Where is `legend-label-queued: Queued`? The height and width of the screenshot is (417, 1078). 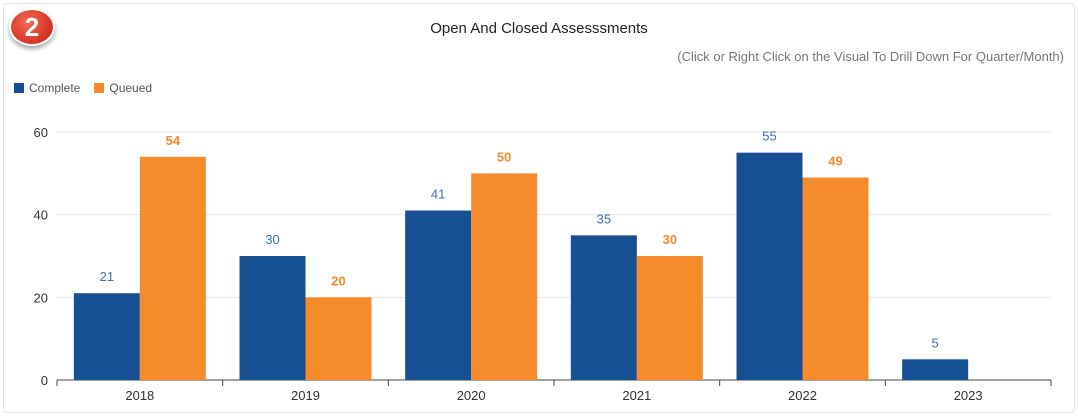
legend-label-queued: Queued is located at coordinates (131, 88).